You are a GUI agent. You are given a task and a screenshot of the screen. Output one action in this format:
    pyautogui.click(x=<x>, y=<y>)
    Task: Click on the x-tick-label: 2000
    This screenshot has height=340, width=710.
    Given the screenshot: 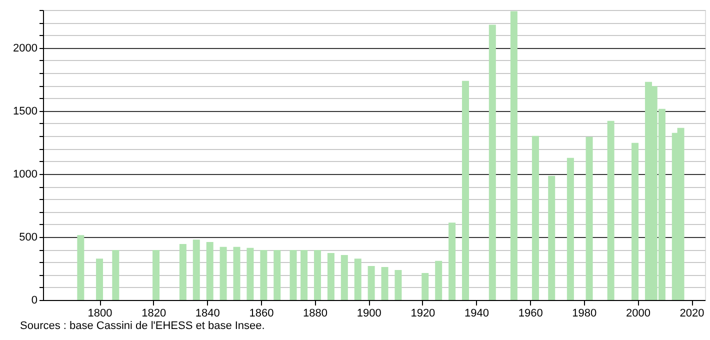 What is the action you would take?
    pyautogui.click(x=638, y=314)
    